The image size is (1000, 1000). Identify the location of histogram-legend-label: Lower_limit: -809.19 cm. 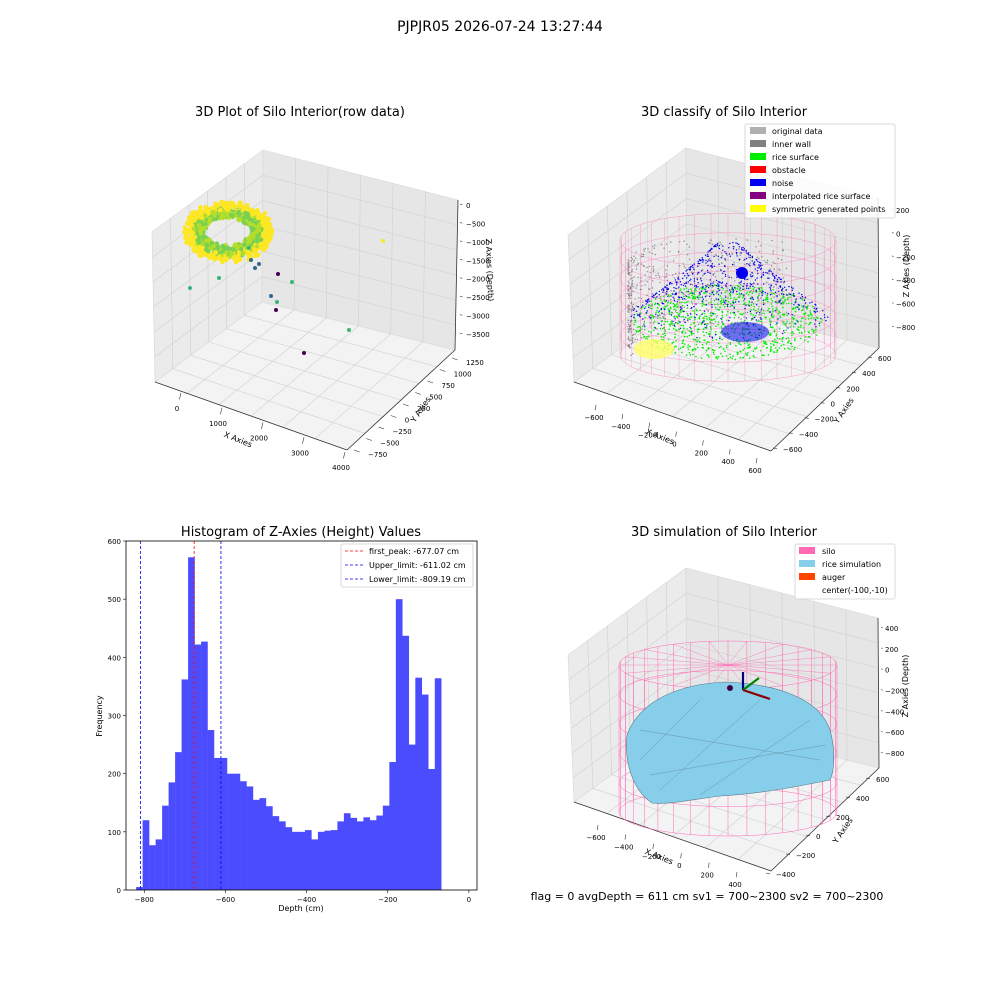
(417, 579).